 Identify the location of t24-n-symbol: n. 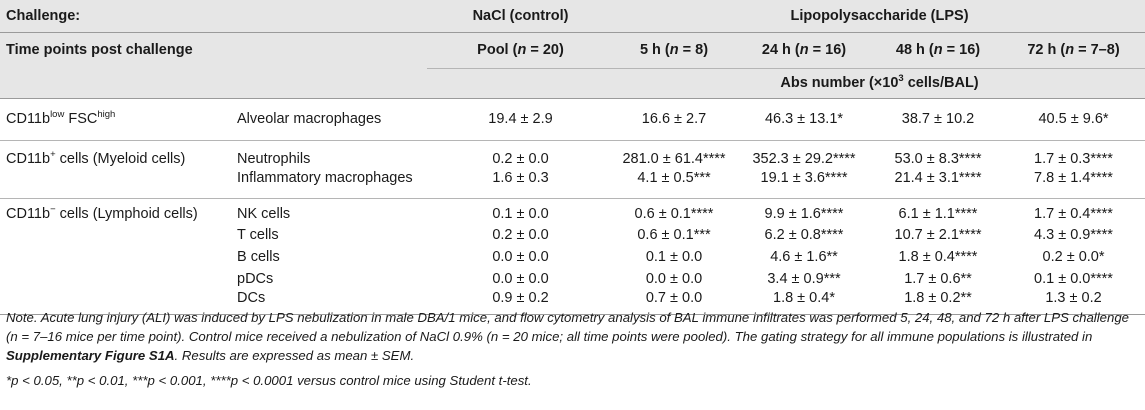
(804, 50).